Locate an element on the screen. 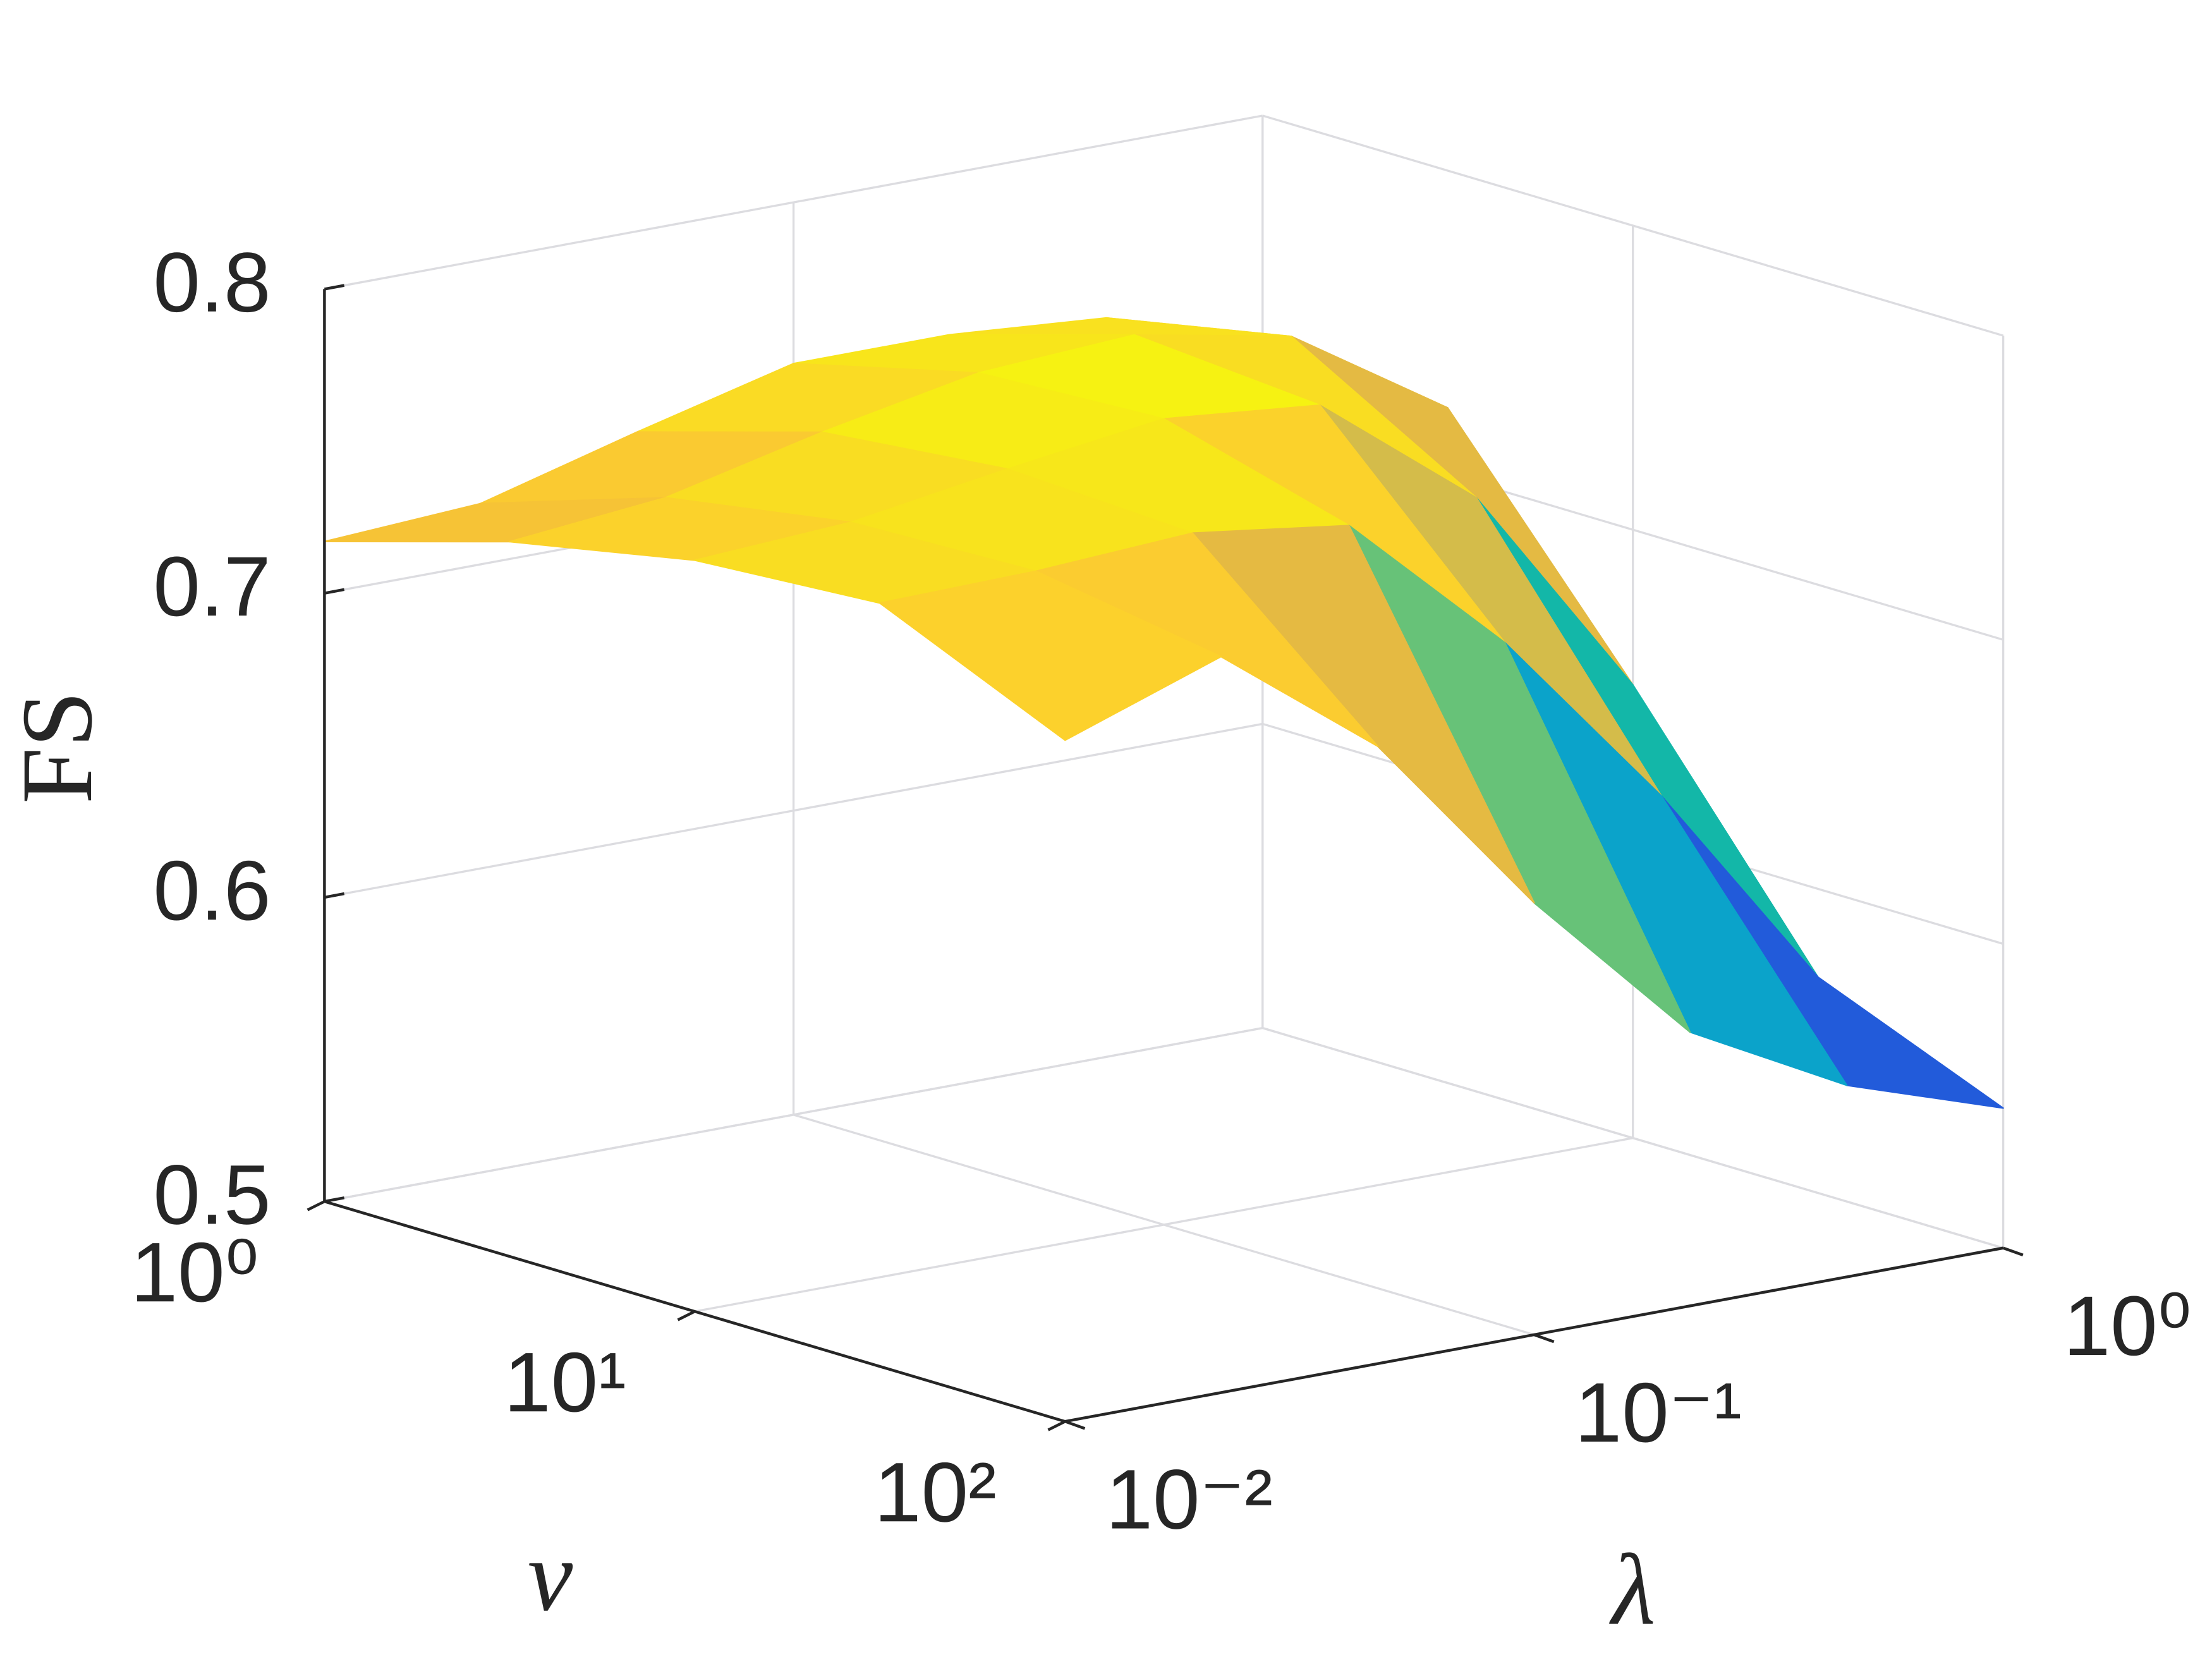 The image size is (2212, 1664). x-tick-label: 10⁻¹ is located at coordinates (1658, 1413).